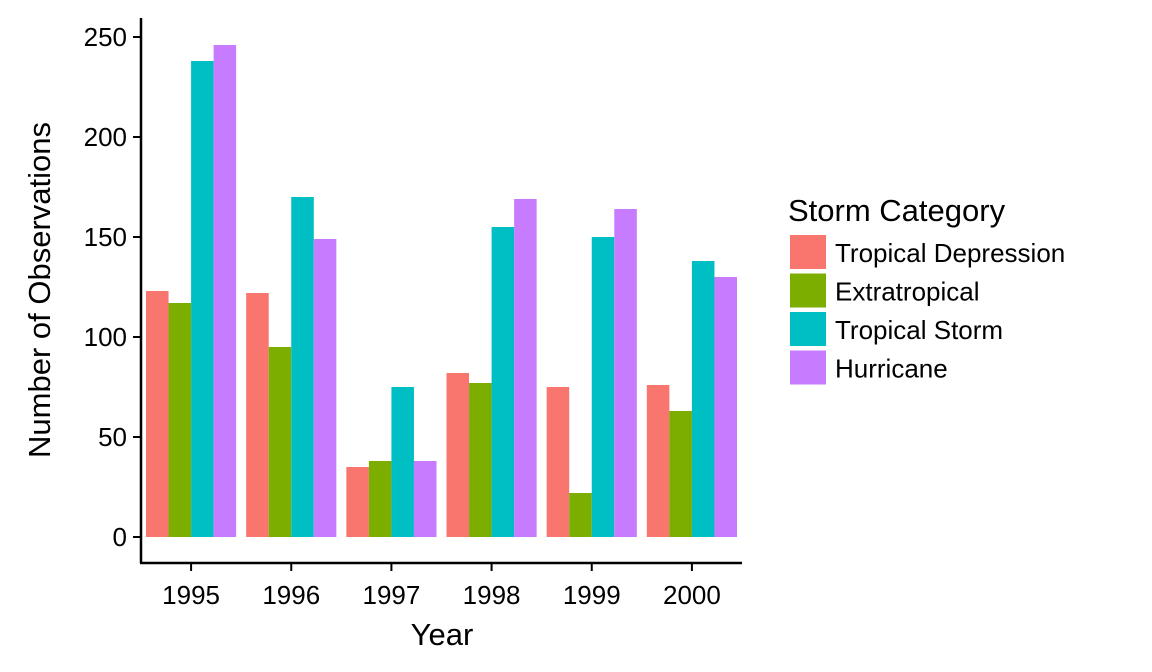 Image resolution: width=1152 pixels, height=672 pixels. What do you see at coordinates (680, 474) in the screenshot?
I see `bar-2000-extratropical` at bounding box center [680, 474].